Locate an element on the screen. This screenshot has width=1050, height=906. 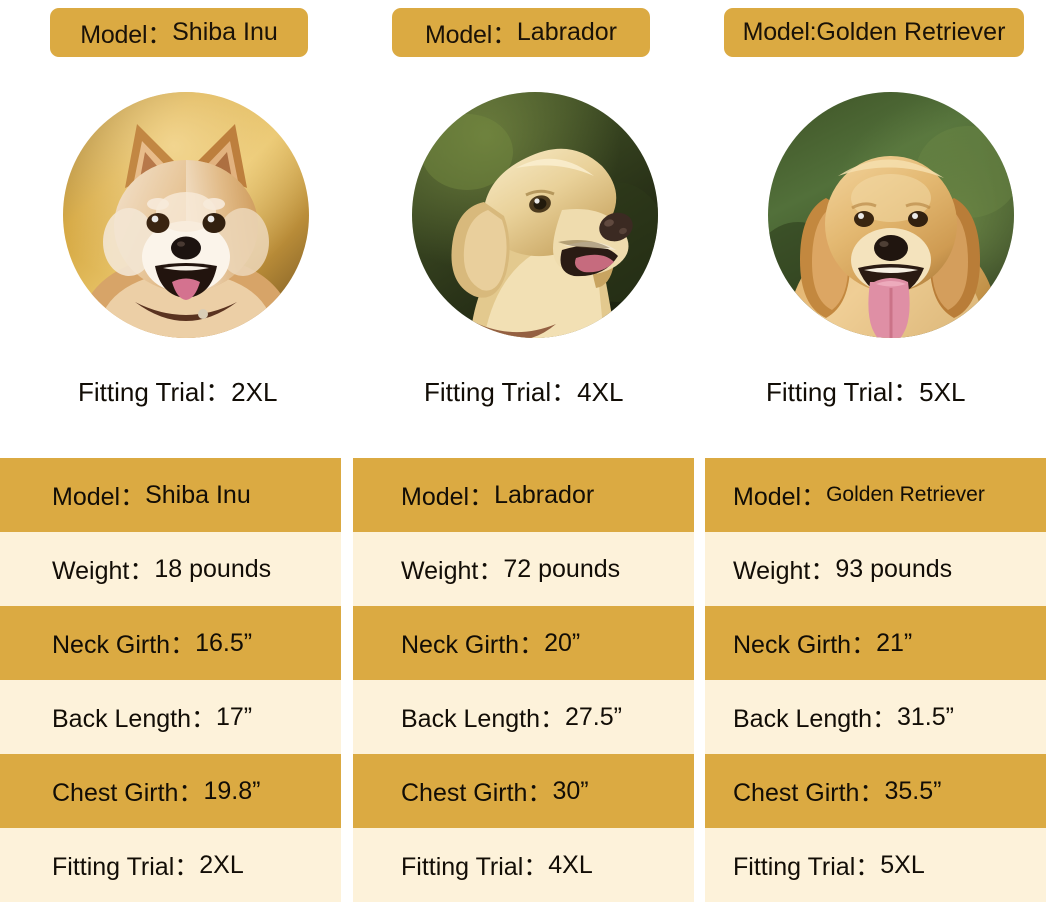
golden-retriever-photo is located at coordinates (891, 215).